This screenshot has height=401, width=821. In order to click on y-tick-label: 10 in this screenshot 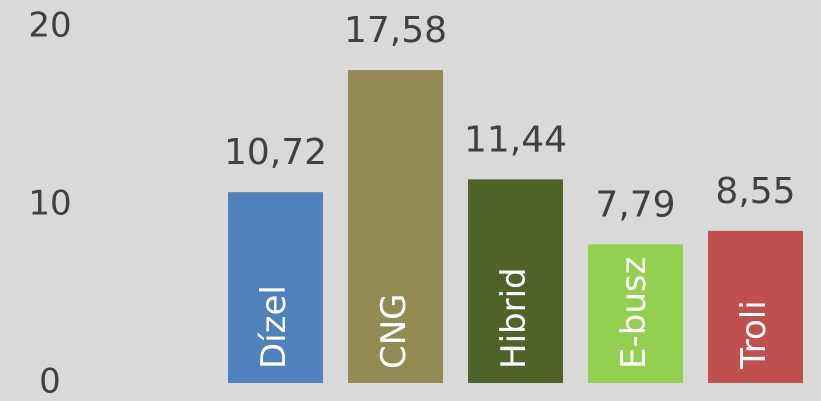, I will do `click(49, 204)`.